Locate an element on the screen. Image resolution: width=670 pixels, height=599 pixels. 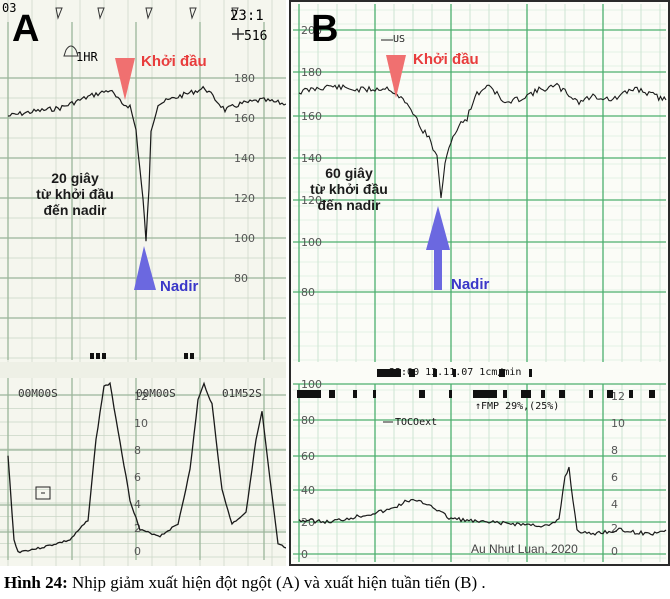
kpa-tick-label: 4 is located at coordinates (614, 504).